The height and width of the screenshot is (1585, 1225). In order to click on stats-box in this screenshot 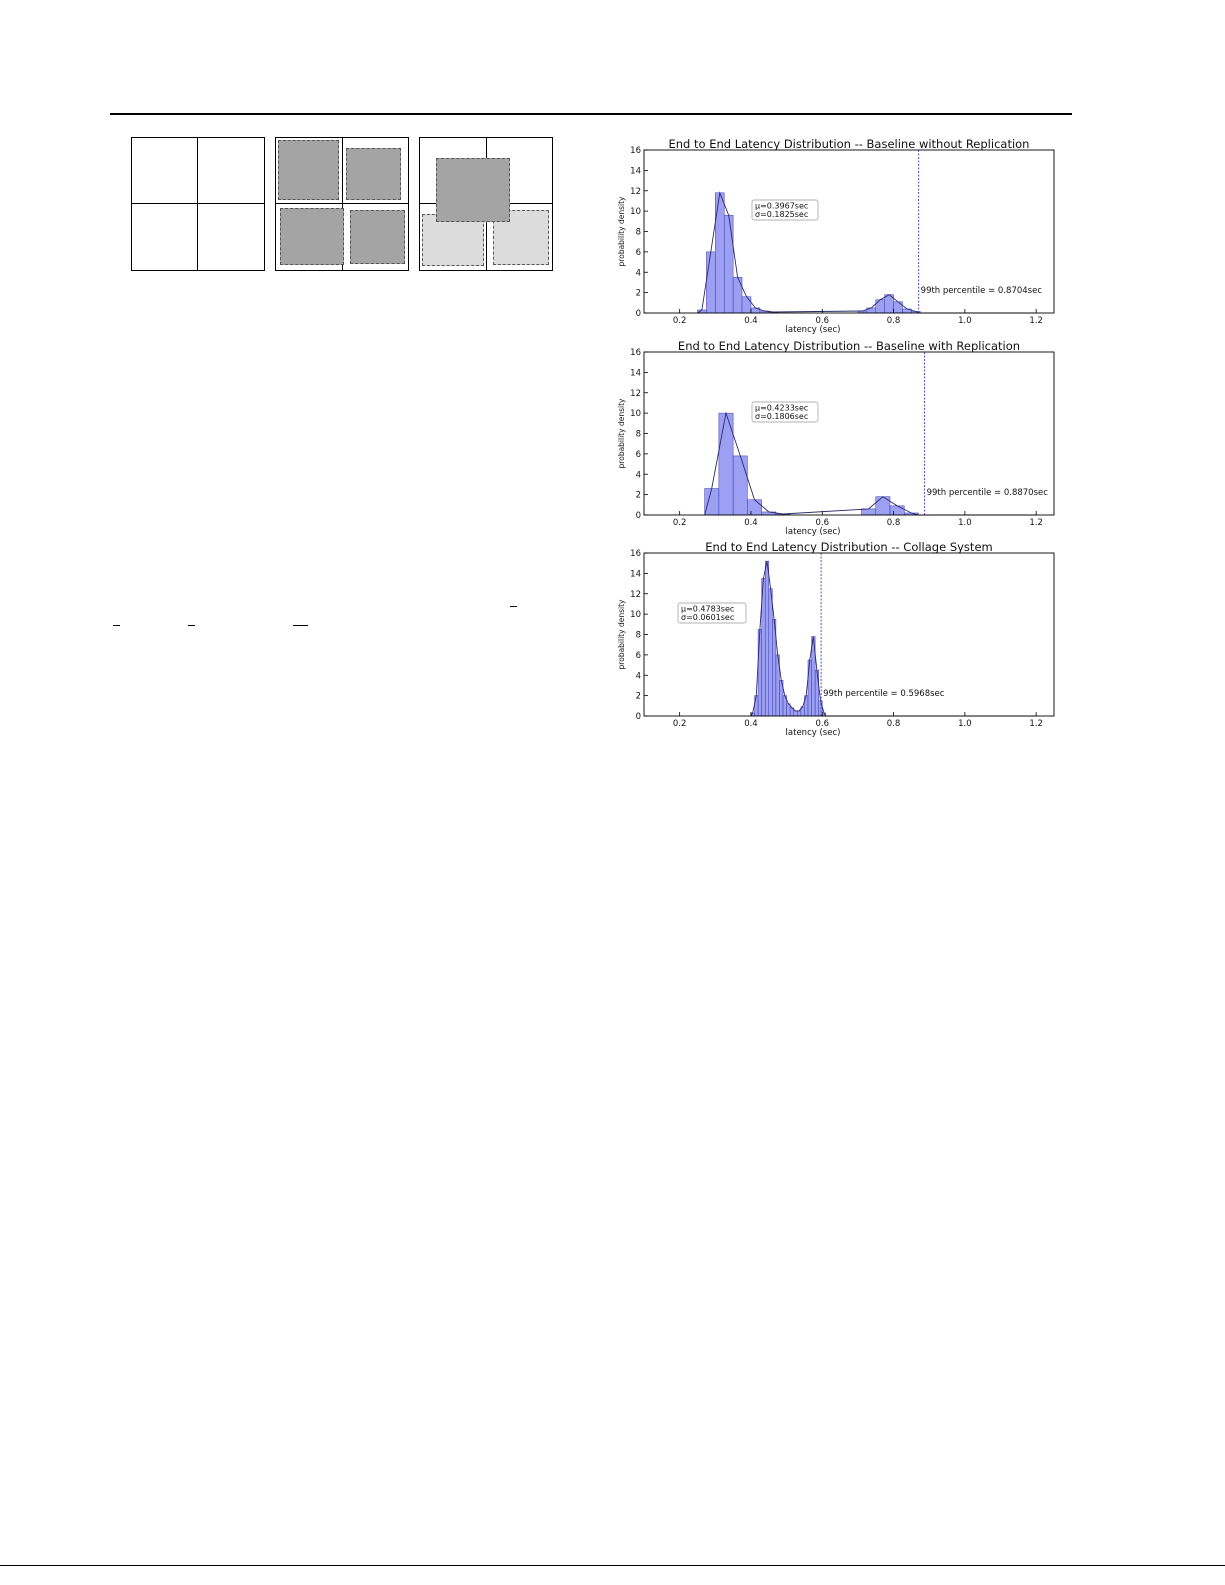, I will do `click(785, 412)`.